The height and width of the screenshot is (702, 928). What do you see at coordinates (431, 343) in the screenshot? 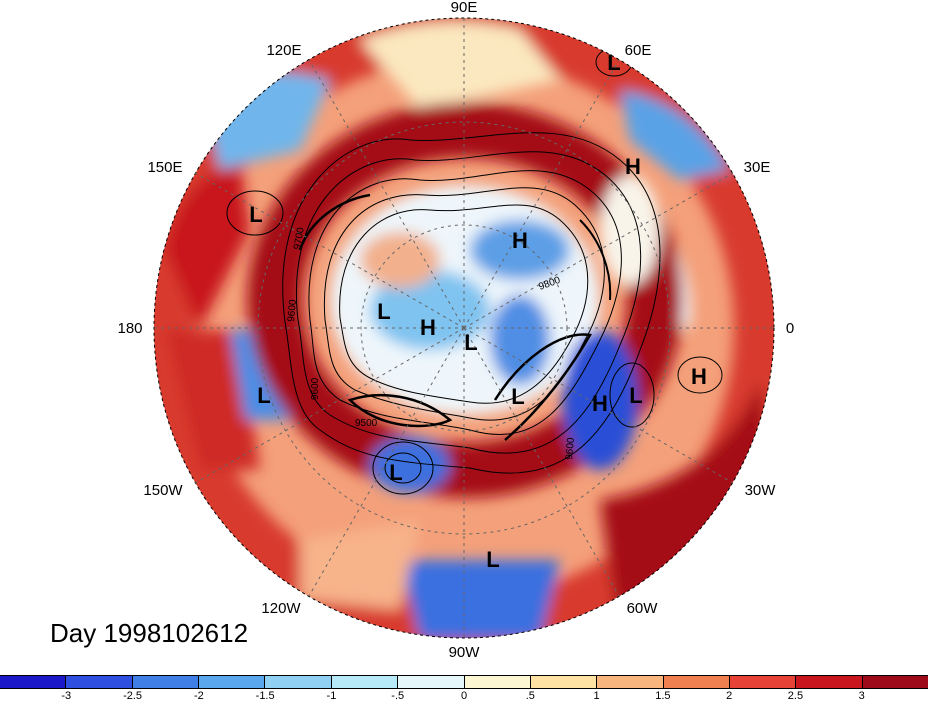
I see `contour-labels: 9700 9800 9600 9500 9600 9600` at bounding box center [431, 343].